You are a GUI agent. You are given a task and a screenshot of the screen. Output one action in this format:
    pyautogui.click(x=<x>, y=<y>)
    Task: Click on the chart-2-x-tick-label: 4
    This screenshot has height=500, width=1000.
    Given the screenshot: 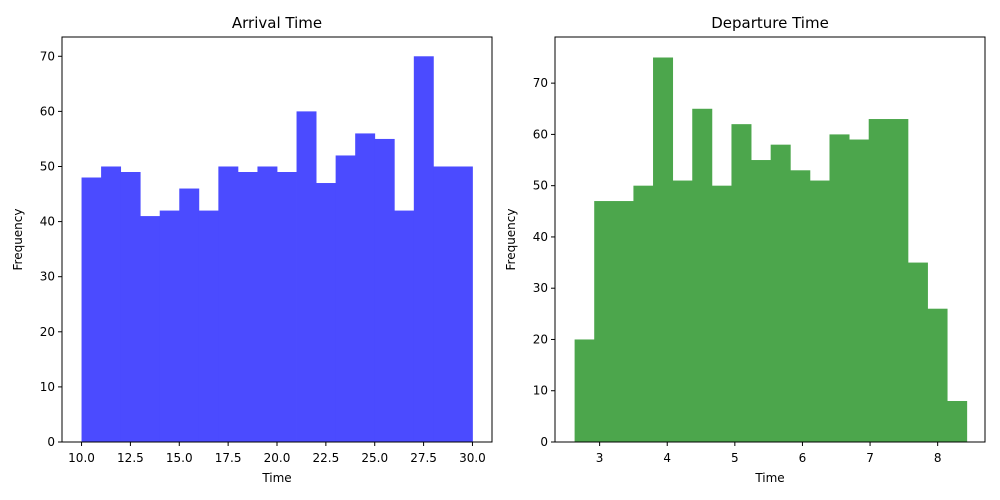 What is the action you would take?
    pyautogui.click(x=667, y=458)
    